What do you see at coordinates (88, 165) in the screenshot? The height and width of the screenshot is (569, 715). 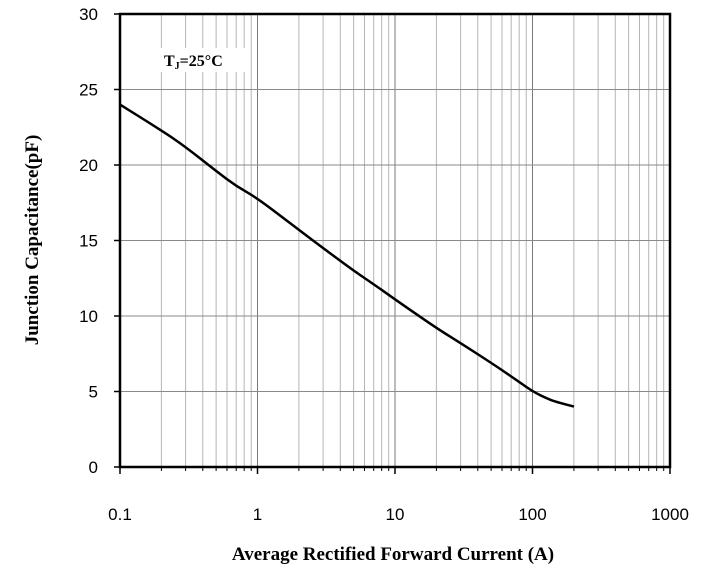 I see `y-tick-label: 20` at bounding box center [88, 165].